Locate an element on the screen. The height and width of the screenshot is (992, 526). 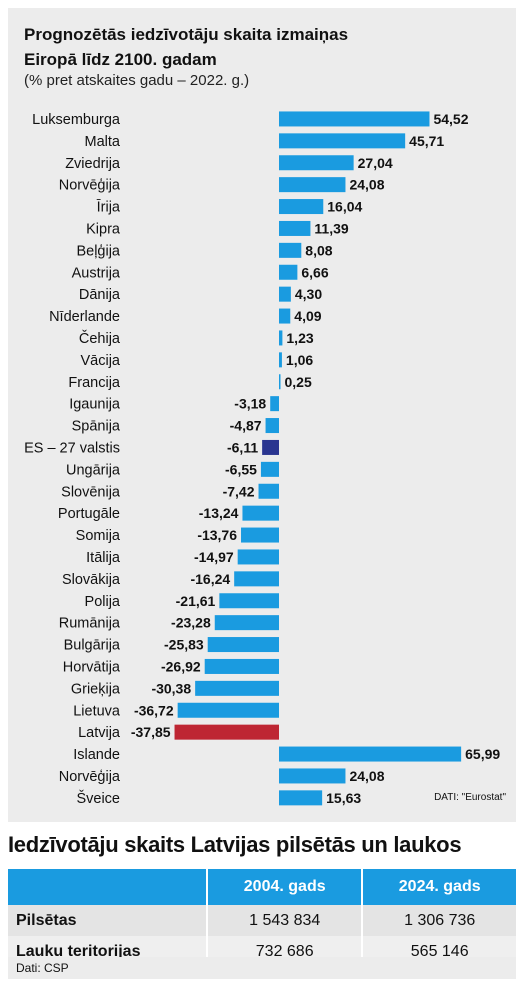
cell-2024: 1 306 736 is located at coordinates (438, 920).